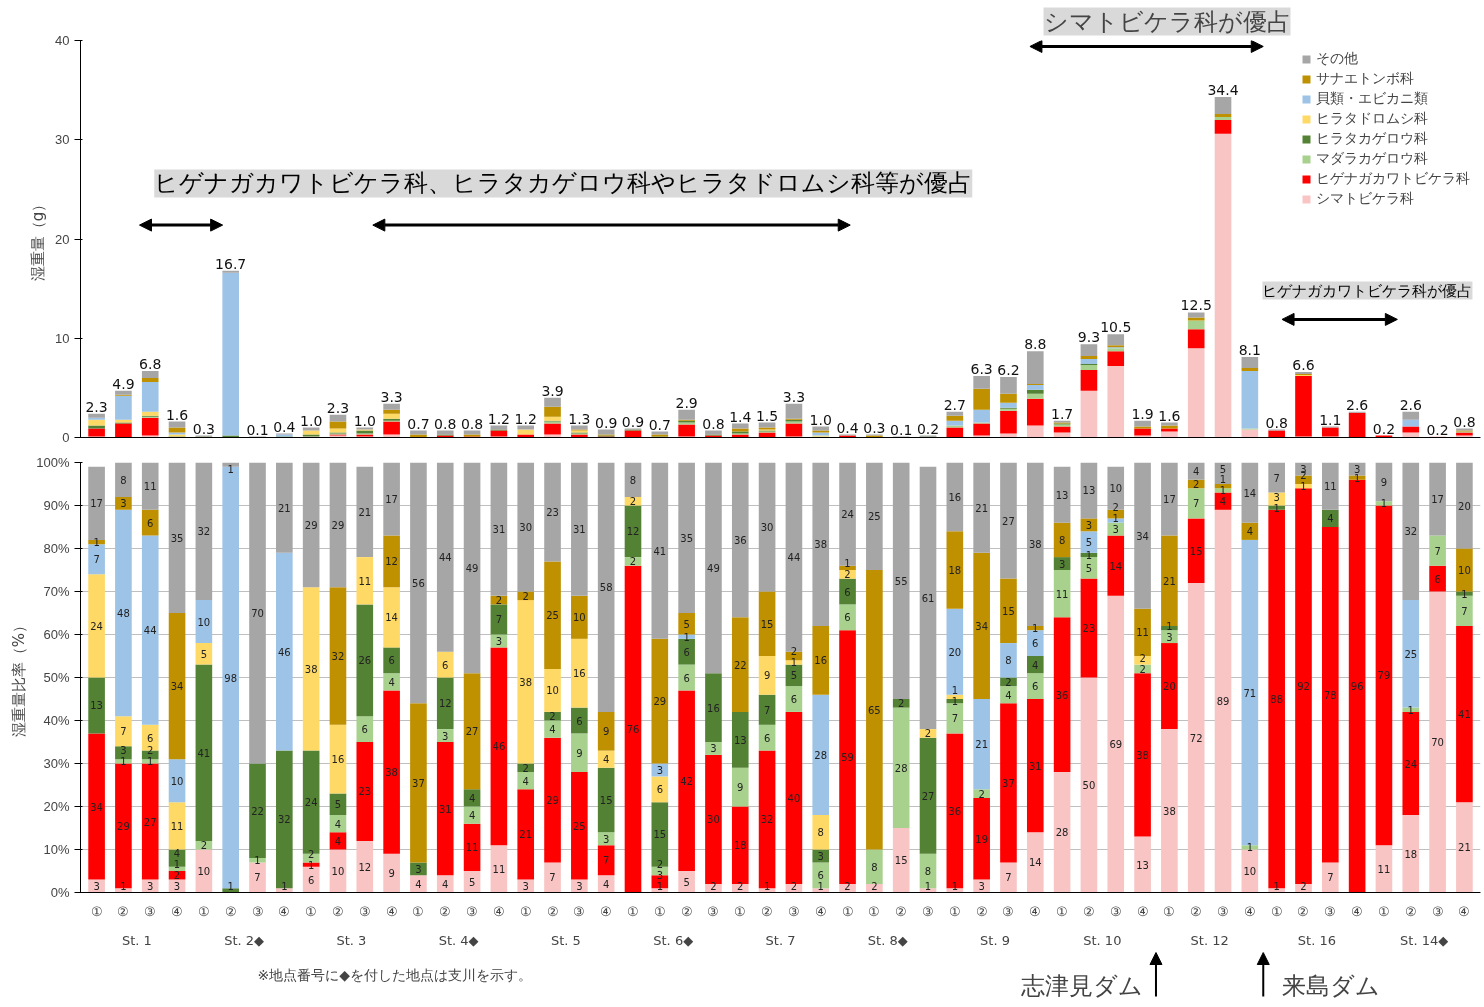 This screenshot has width=1484, height=1007. What do you see at coordinates (150, 822) in the screenshot?
I see `data-label: 27` at bounding box center [150, 822].